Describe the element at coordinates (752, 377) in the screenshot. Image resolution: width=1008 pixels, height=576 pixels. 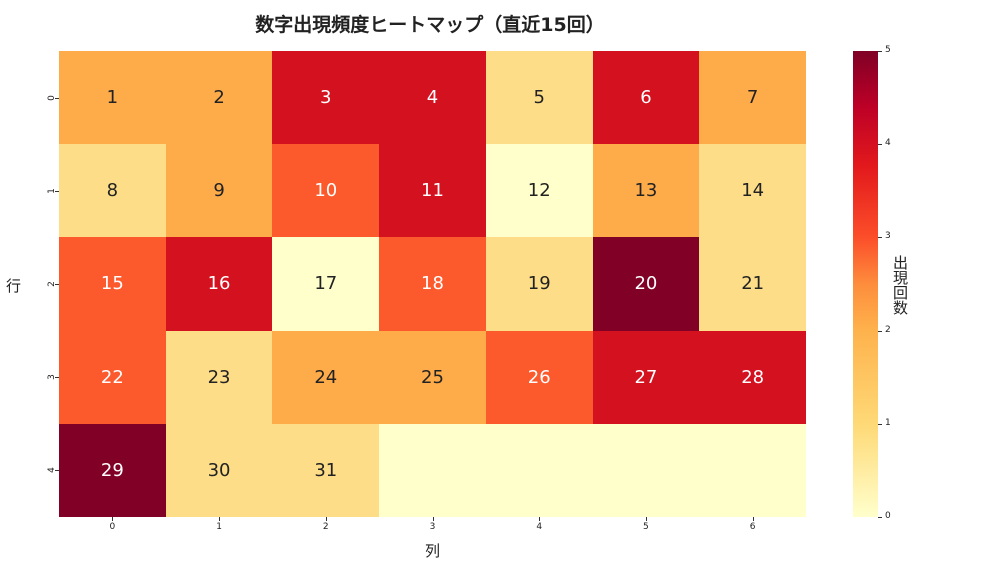
I see `heatmap-cell: 28` at that location.